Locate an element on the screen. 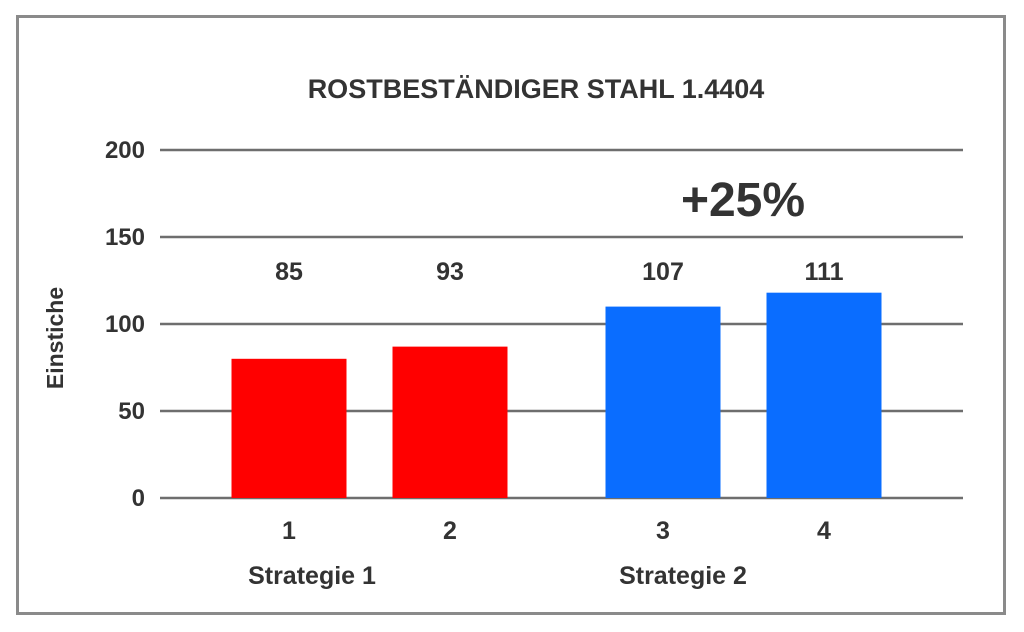 The width and height of the screenshot is (1024, 632). y-tick-labels: 0 50 100 150 200 is located at coordinates (125, 324).